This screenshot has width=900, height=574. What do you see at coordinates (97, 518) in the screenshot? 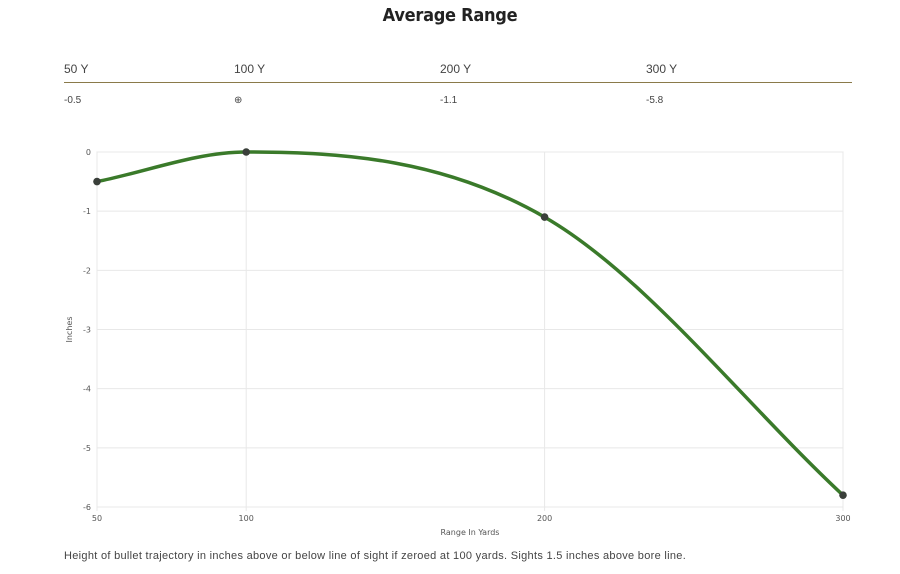
I see `x-tick-label: 50` at bounding box center [97, 518].